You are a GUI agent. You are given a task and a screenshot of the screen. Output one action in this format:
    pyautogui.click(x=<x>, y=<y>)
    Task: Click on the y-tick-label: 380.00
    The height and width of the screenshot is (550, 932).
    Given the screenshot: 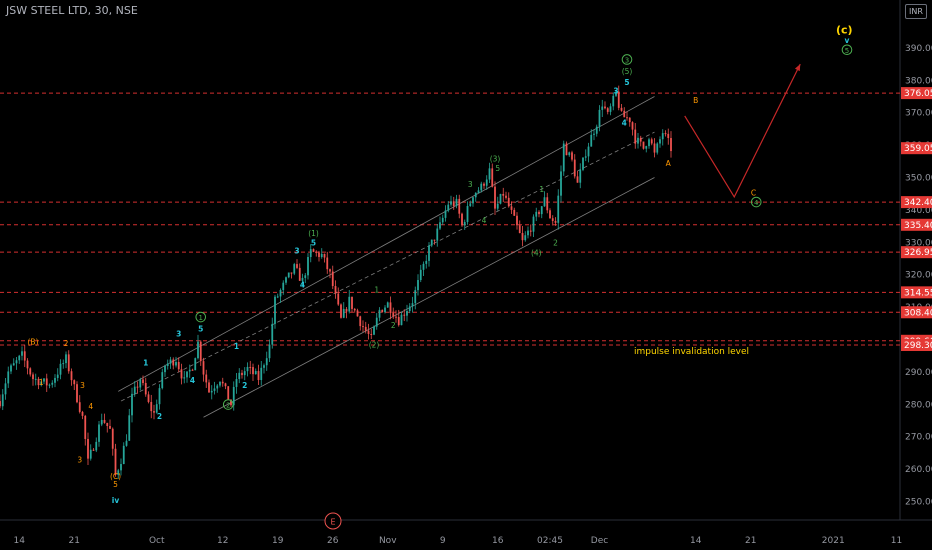 What is the action you would take?
    pyautogui.click(x=918, y=81)
    